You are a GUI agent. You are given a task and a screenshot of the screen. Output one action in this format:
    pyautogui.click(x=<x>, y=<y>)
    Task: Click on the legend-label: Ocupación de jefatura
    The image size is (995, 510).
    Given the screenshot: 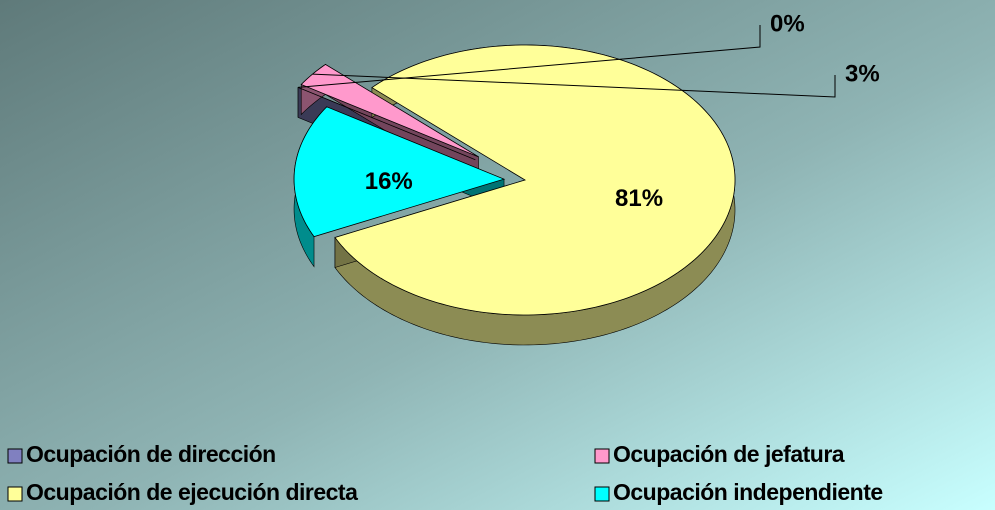 What is the action you would take?
    pyautogui.click(x=729, y=454)
    